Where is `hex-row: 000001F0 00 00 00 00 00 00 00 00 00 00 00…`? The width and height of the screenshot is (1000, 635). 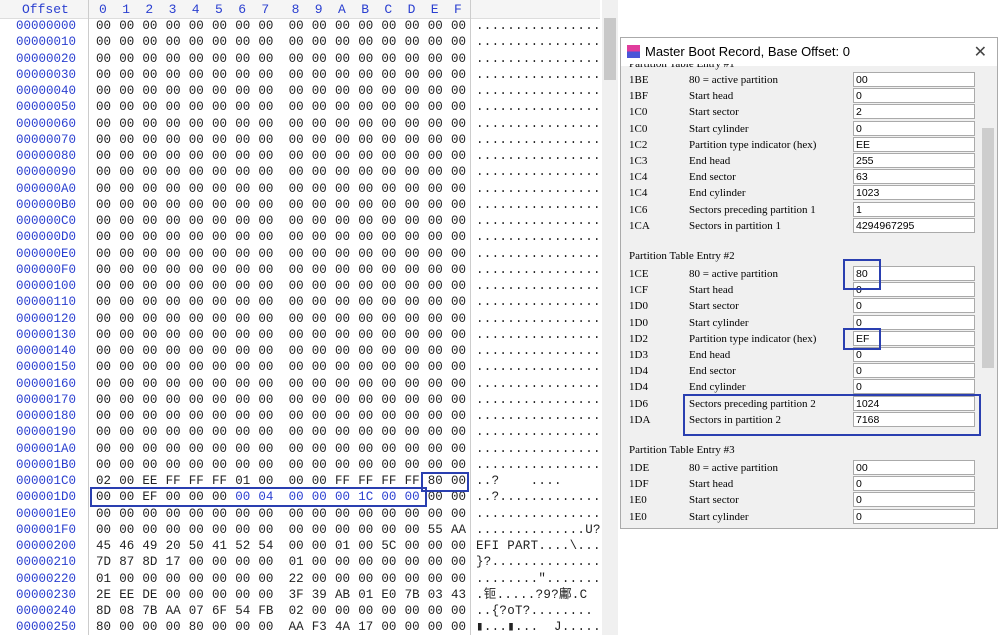
hex-row: 000001F0 00 00 00 00 00 00 00 00 00 00 00… is located at coordinates (300, 530).